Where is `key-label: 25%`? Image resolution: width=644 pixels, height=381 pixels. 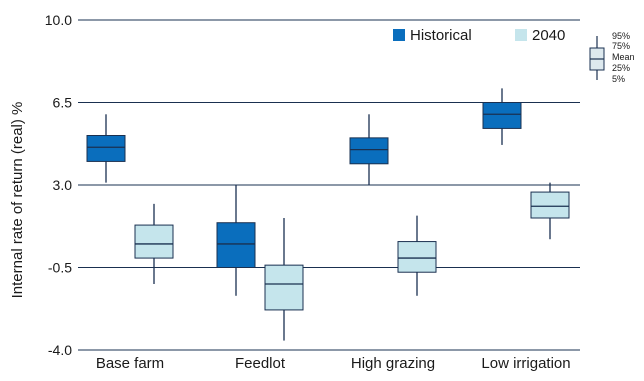
key-label: 25% is located at coordinates (621, 68).